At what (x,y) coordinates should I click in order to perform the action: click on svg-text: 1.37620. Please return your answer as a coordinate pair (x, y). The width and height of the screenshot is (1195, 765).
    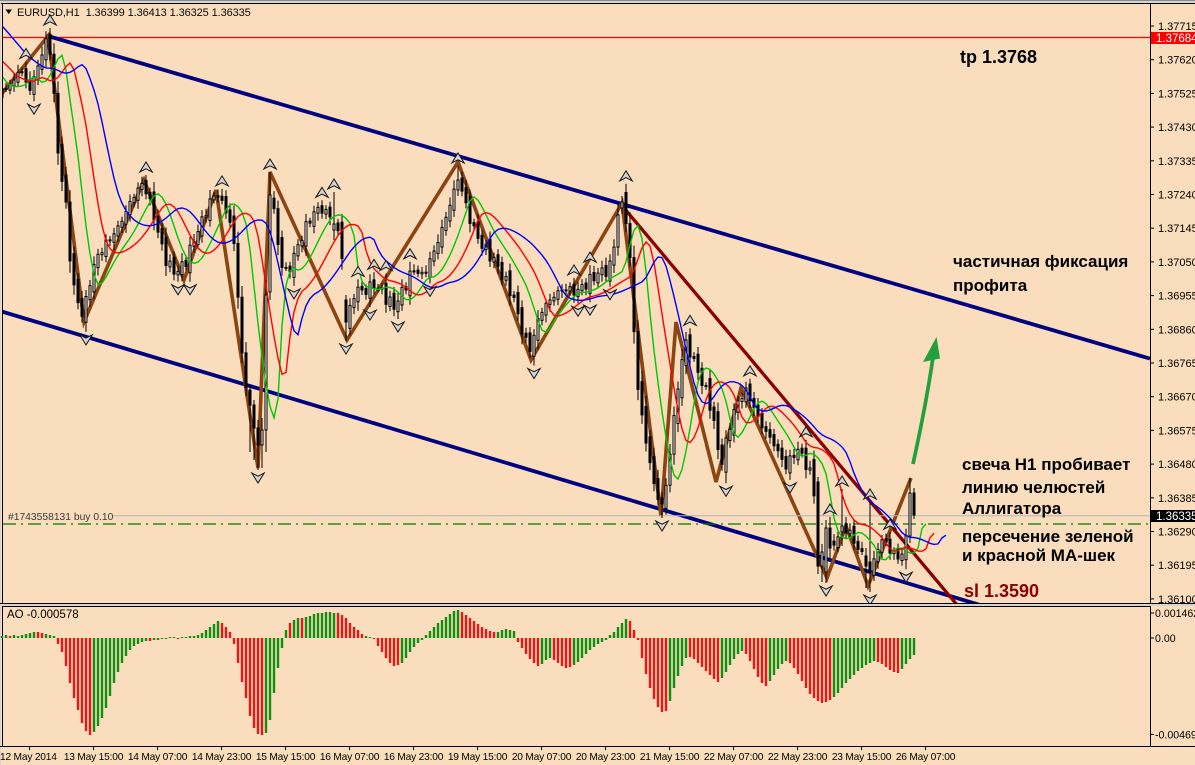
    Looking at the image, I should click on (1176, 61).